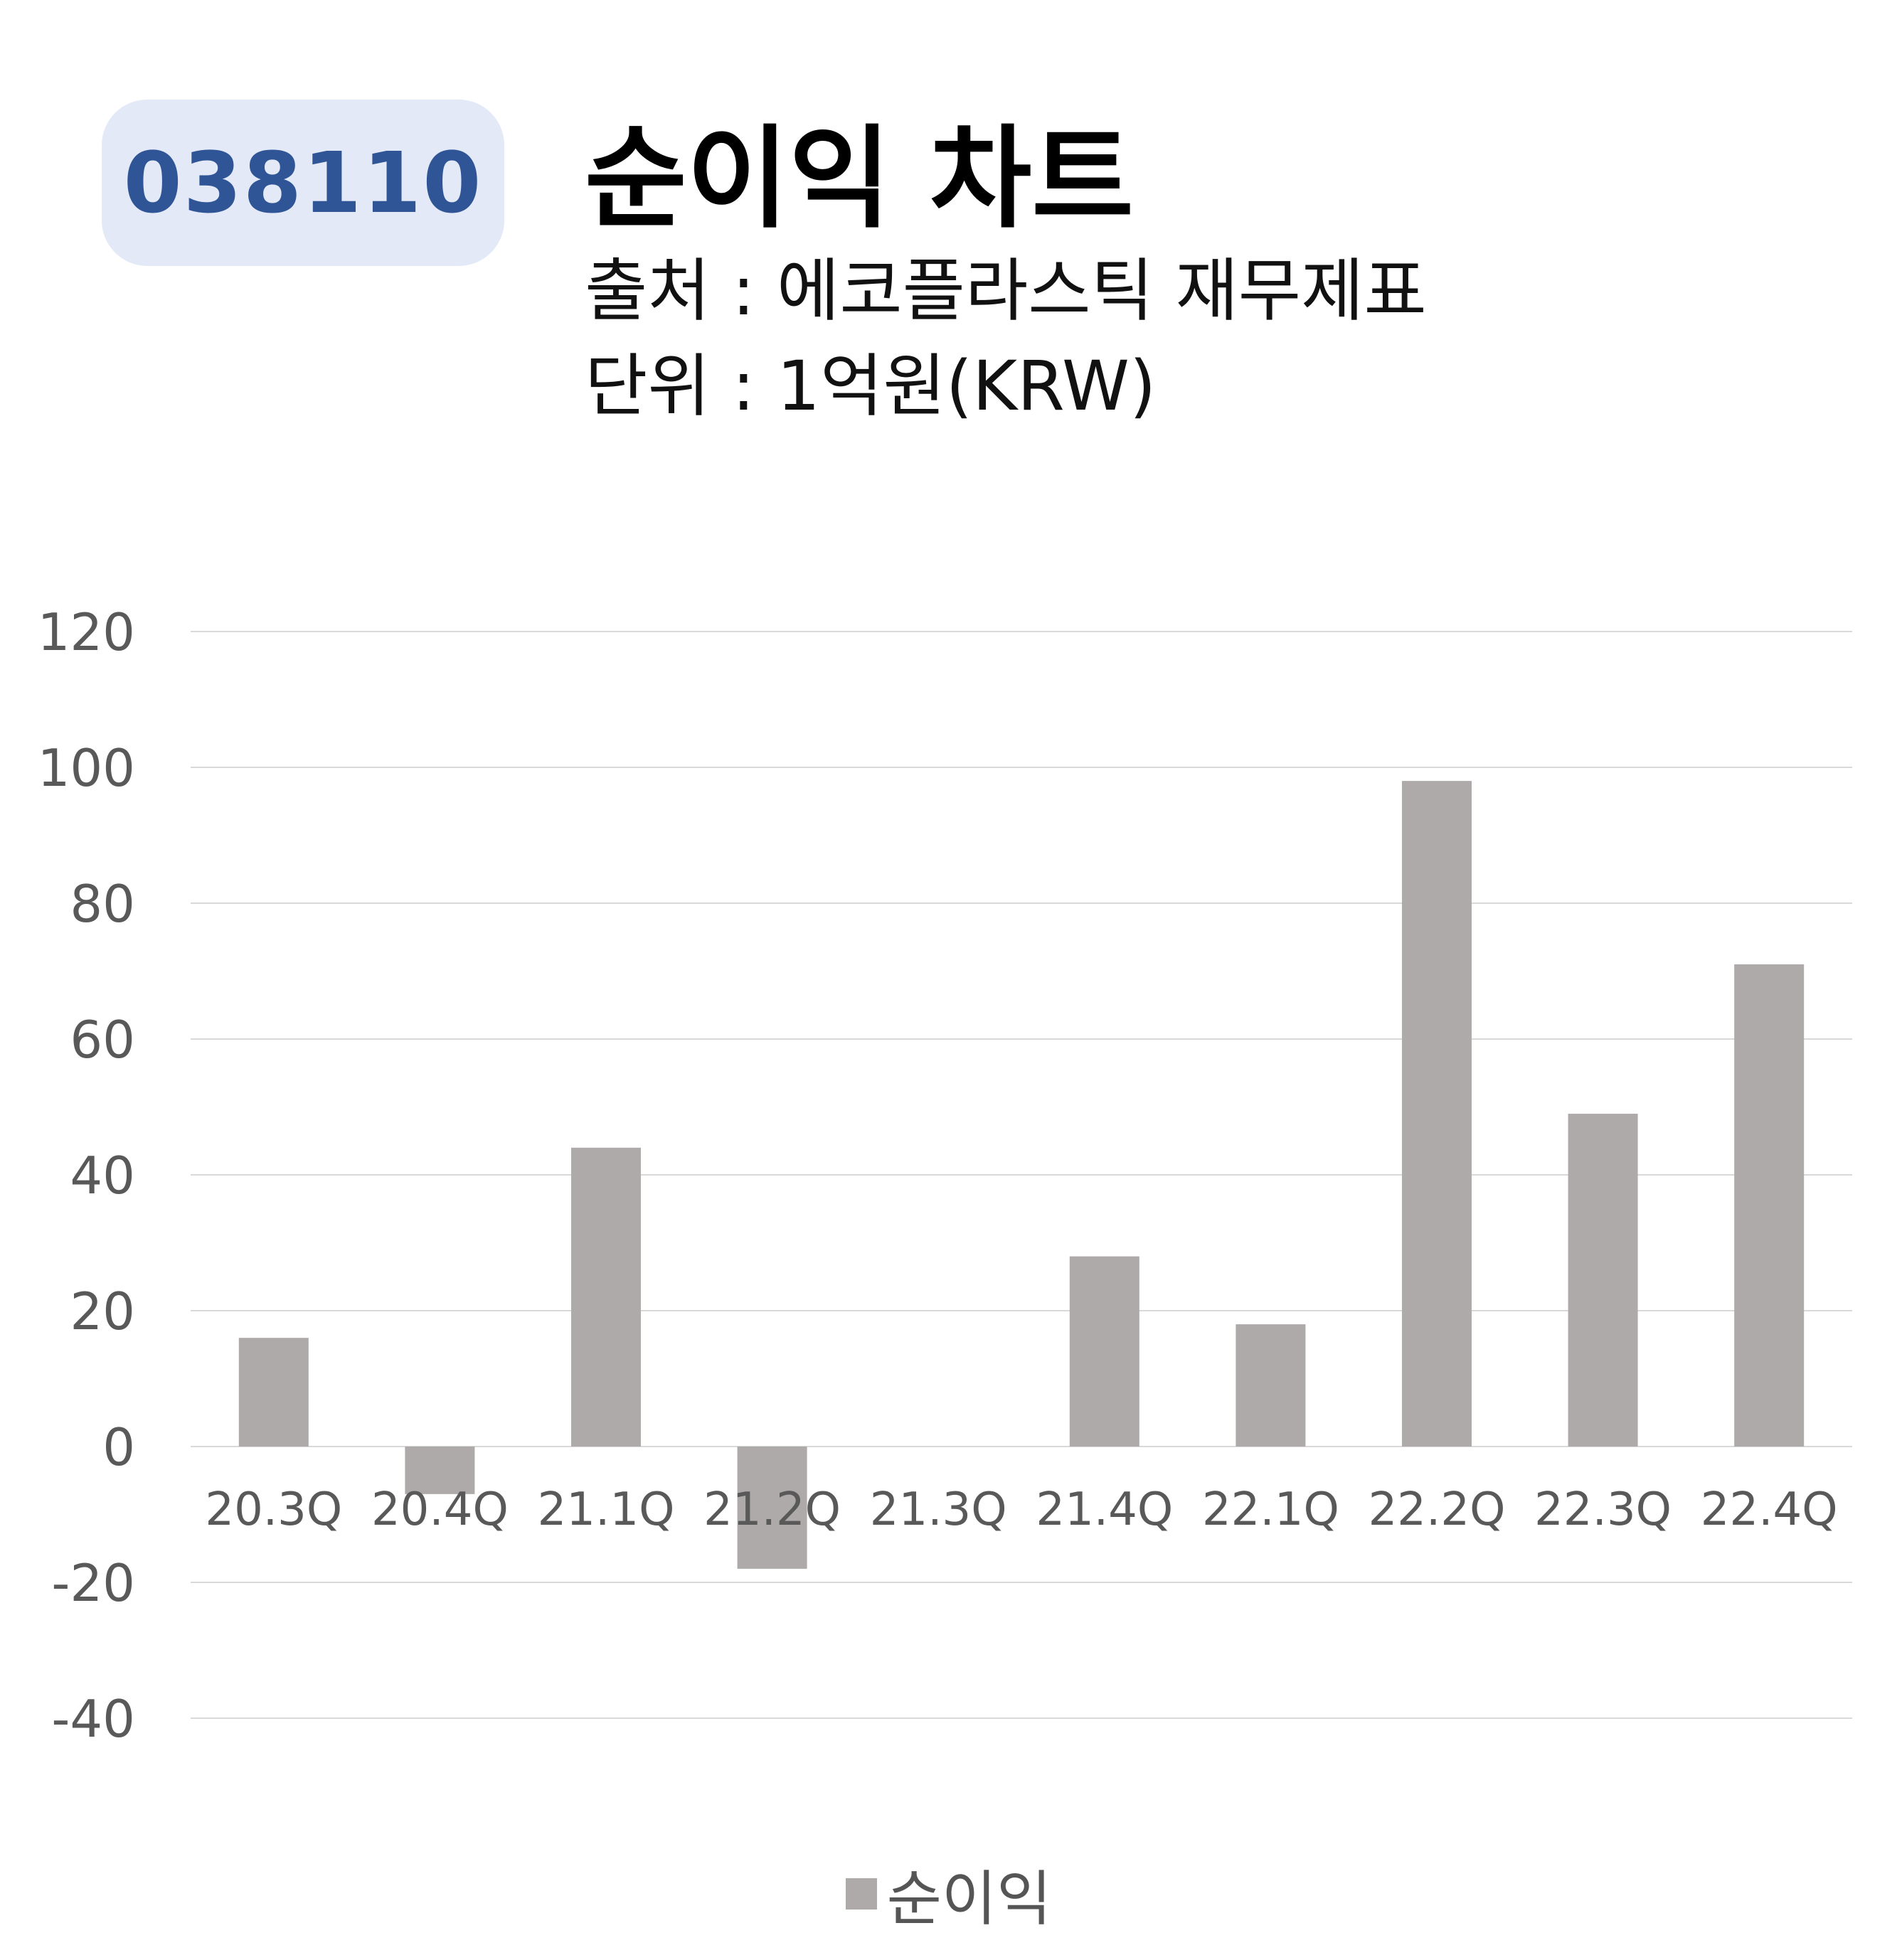  Describe the element at coordinates (939, 1510) in the screenshot. I see `x-tick-label: 21.3Q` at that location.